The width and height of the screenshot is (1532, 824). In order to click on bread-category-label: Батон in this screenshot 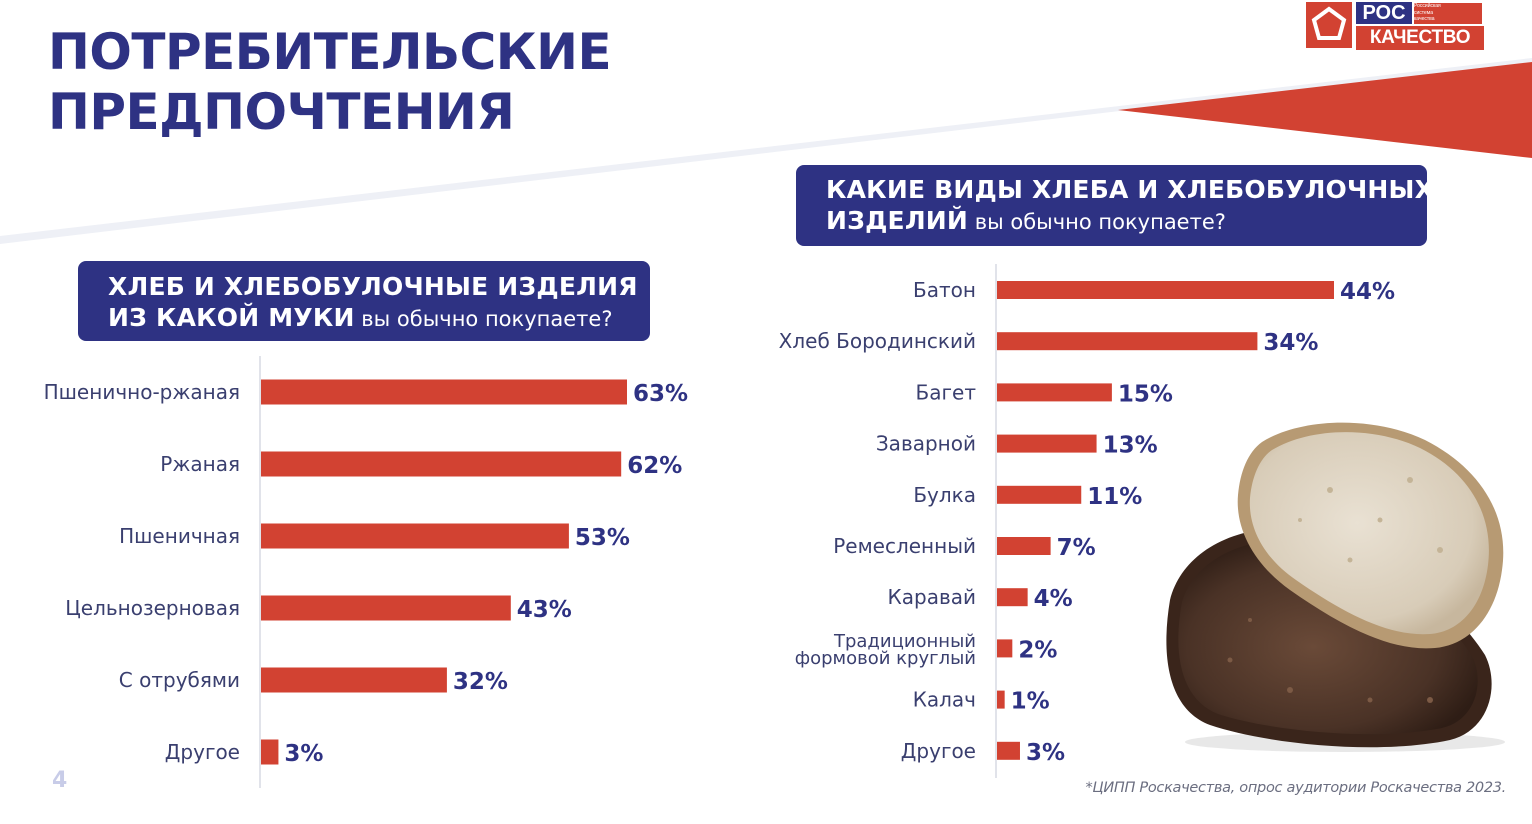, I will do `click(944, 290)`.